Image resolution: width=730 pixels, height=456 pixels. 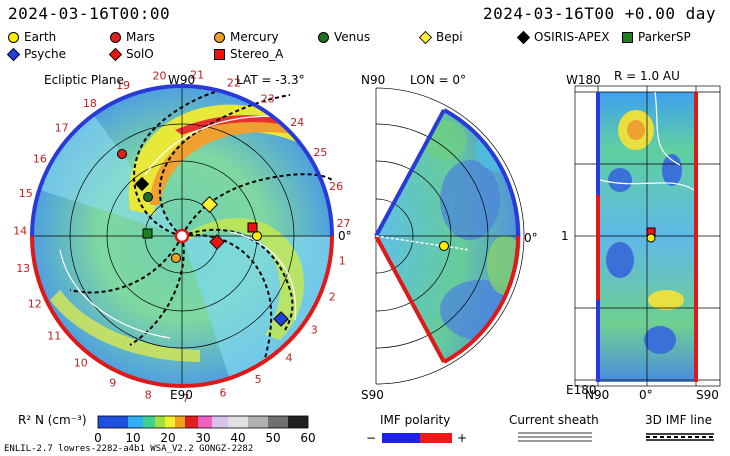 What do you see at coordinates (112, 382) in the screenshot?
I see `carrington-label: 9` at bounding box center [112, 382].